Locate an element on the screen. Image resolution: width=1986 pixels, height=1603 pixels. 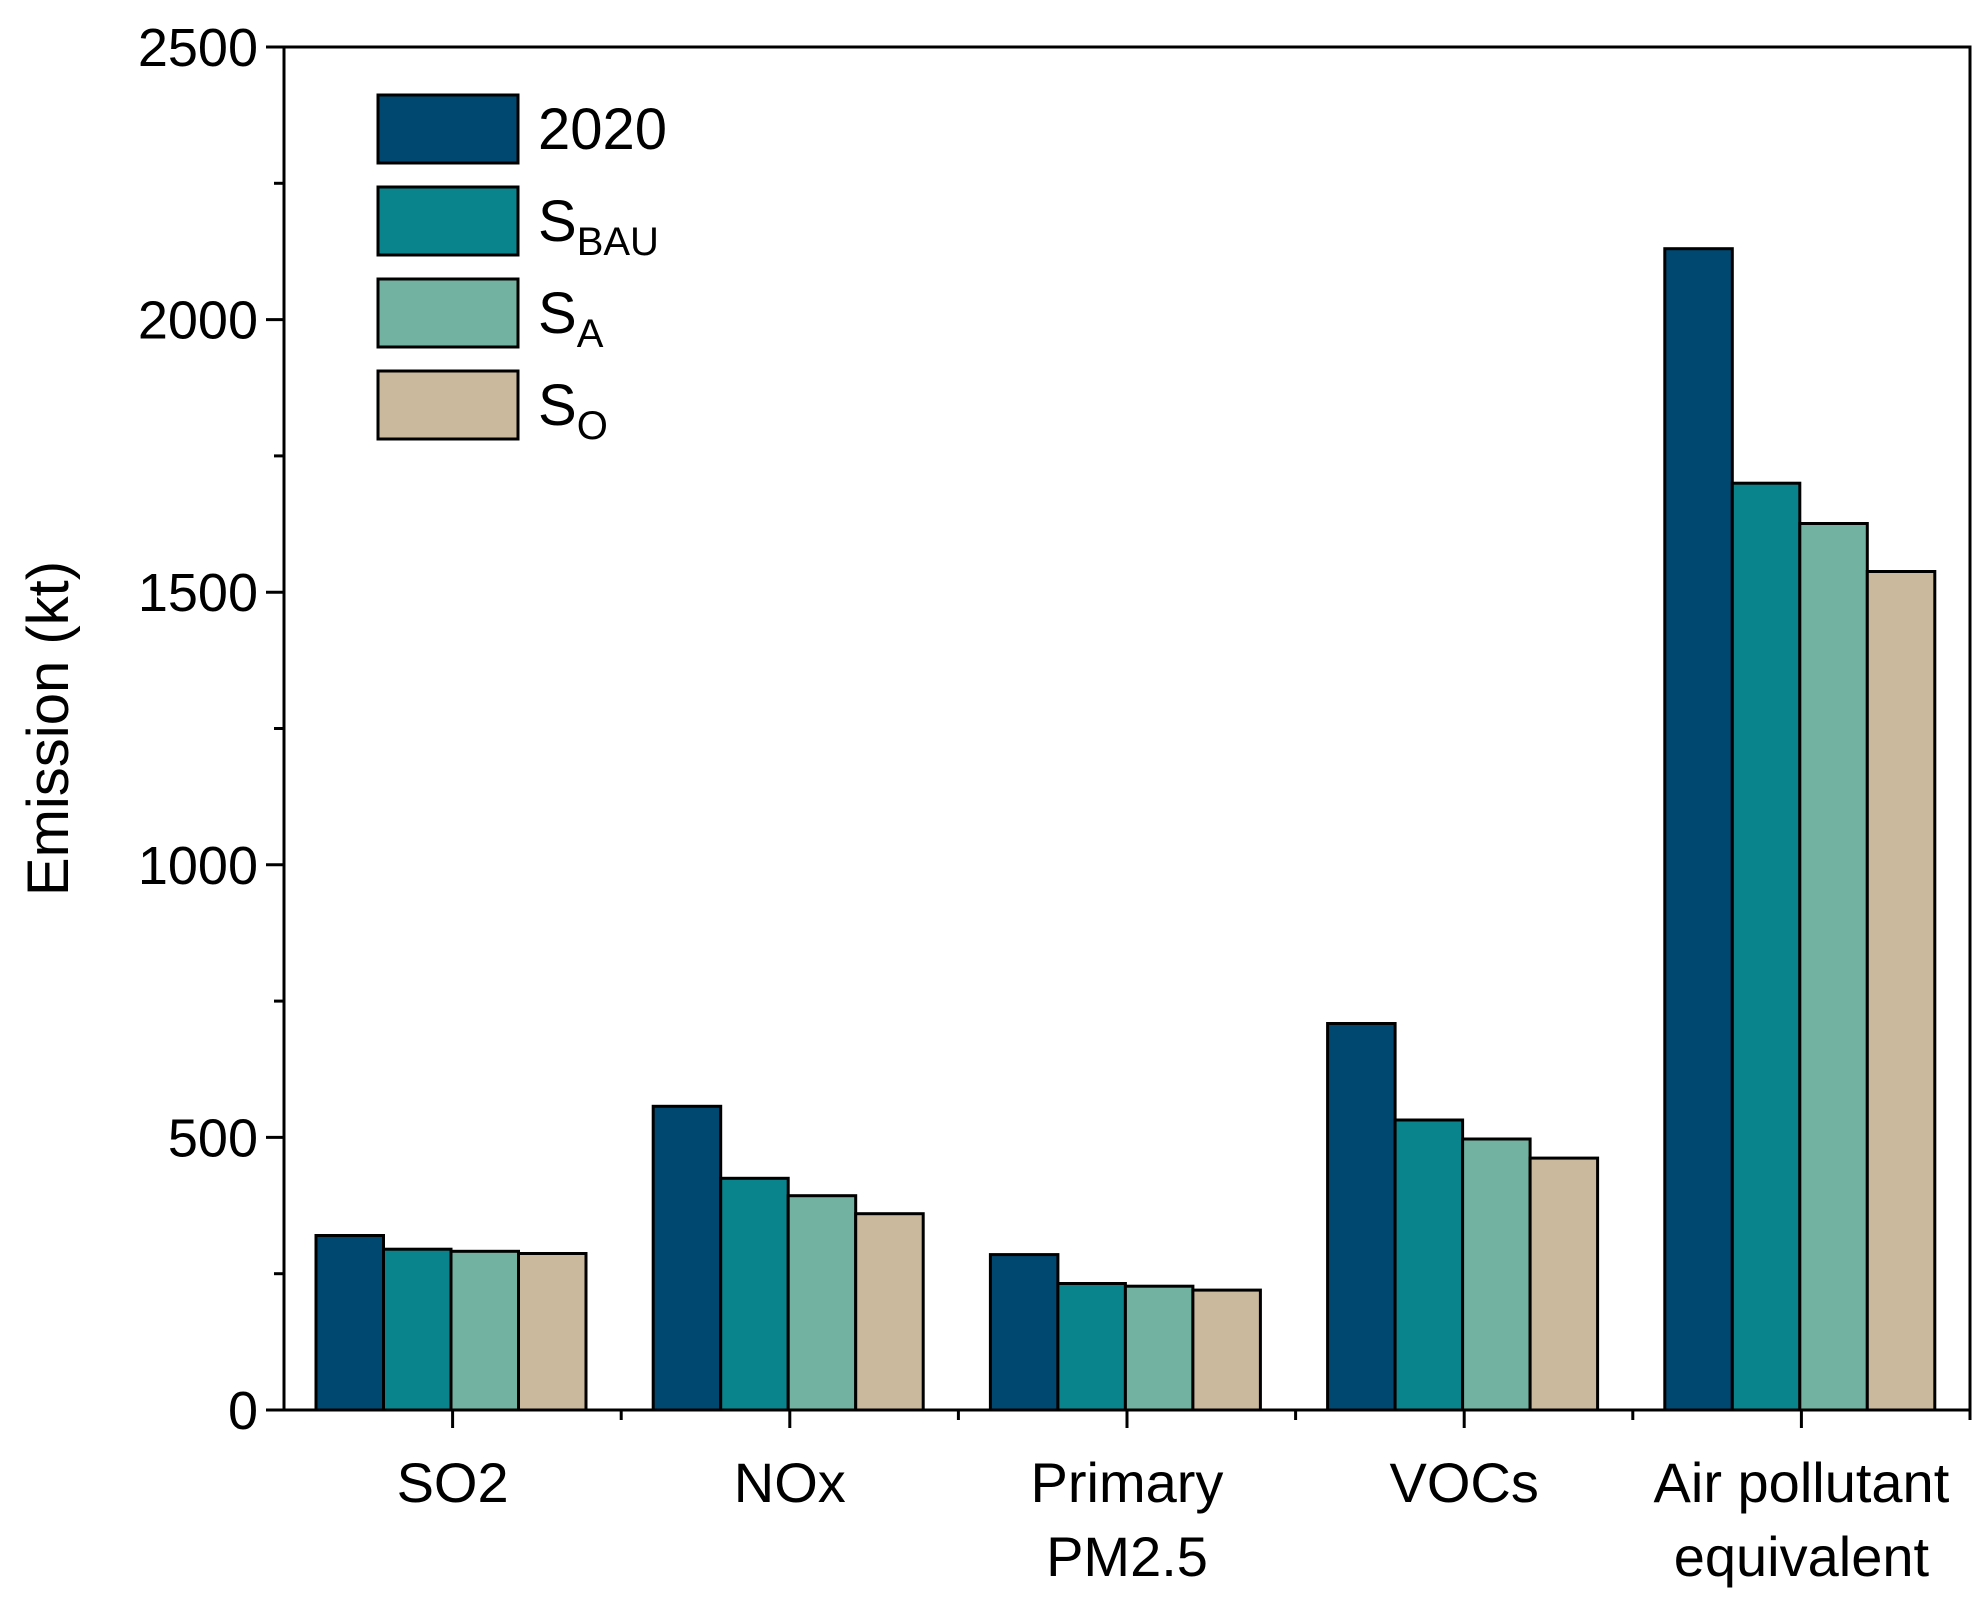
x-category-label: Air pollutant is located at coordinates (1802, 1482).